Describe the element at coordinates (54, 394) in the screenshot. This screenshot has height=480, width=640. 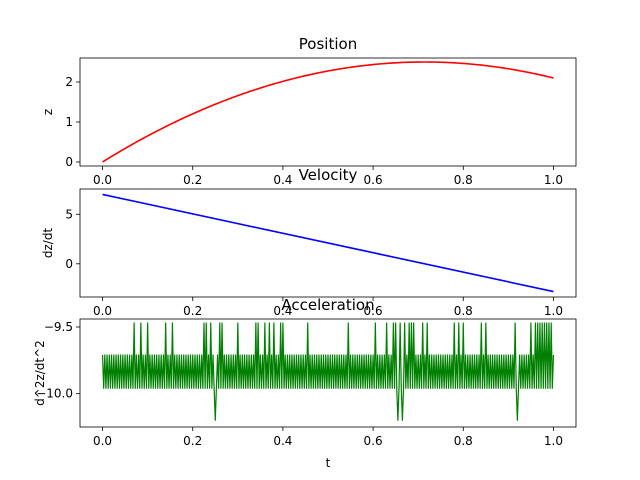
I see `acceleration-y-tick-label: −10.0` at that location.